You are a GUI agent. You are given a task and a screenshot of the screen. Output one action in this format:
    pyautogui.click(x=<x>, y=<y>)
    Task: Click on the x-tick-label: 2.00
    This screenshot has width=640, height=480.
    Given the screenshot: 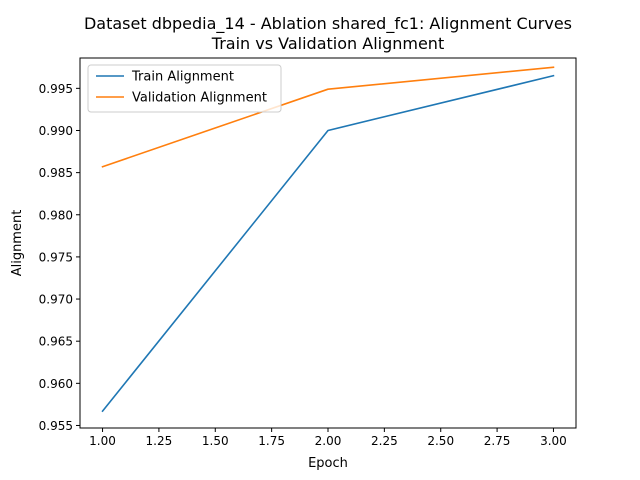 What is the action you would take?
    pyautogui.click(x=328, y=441)
    